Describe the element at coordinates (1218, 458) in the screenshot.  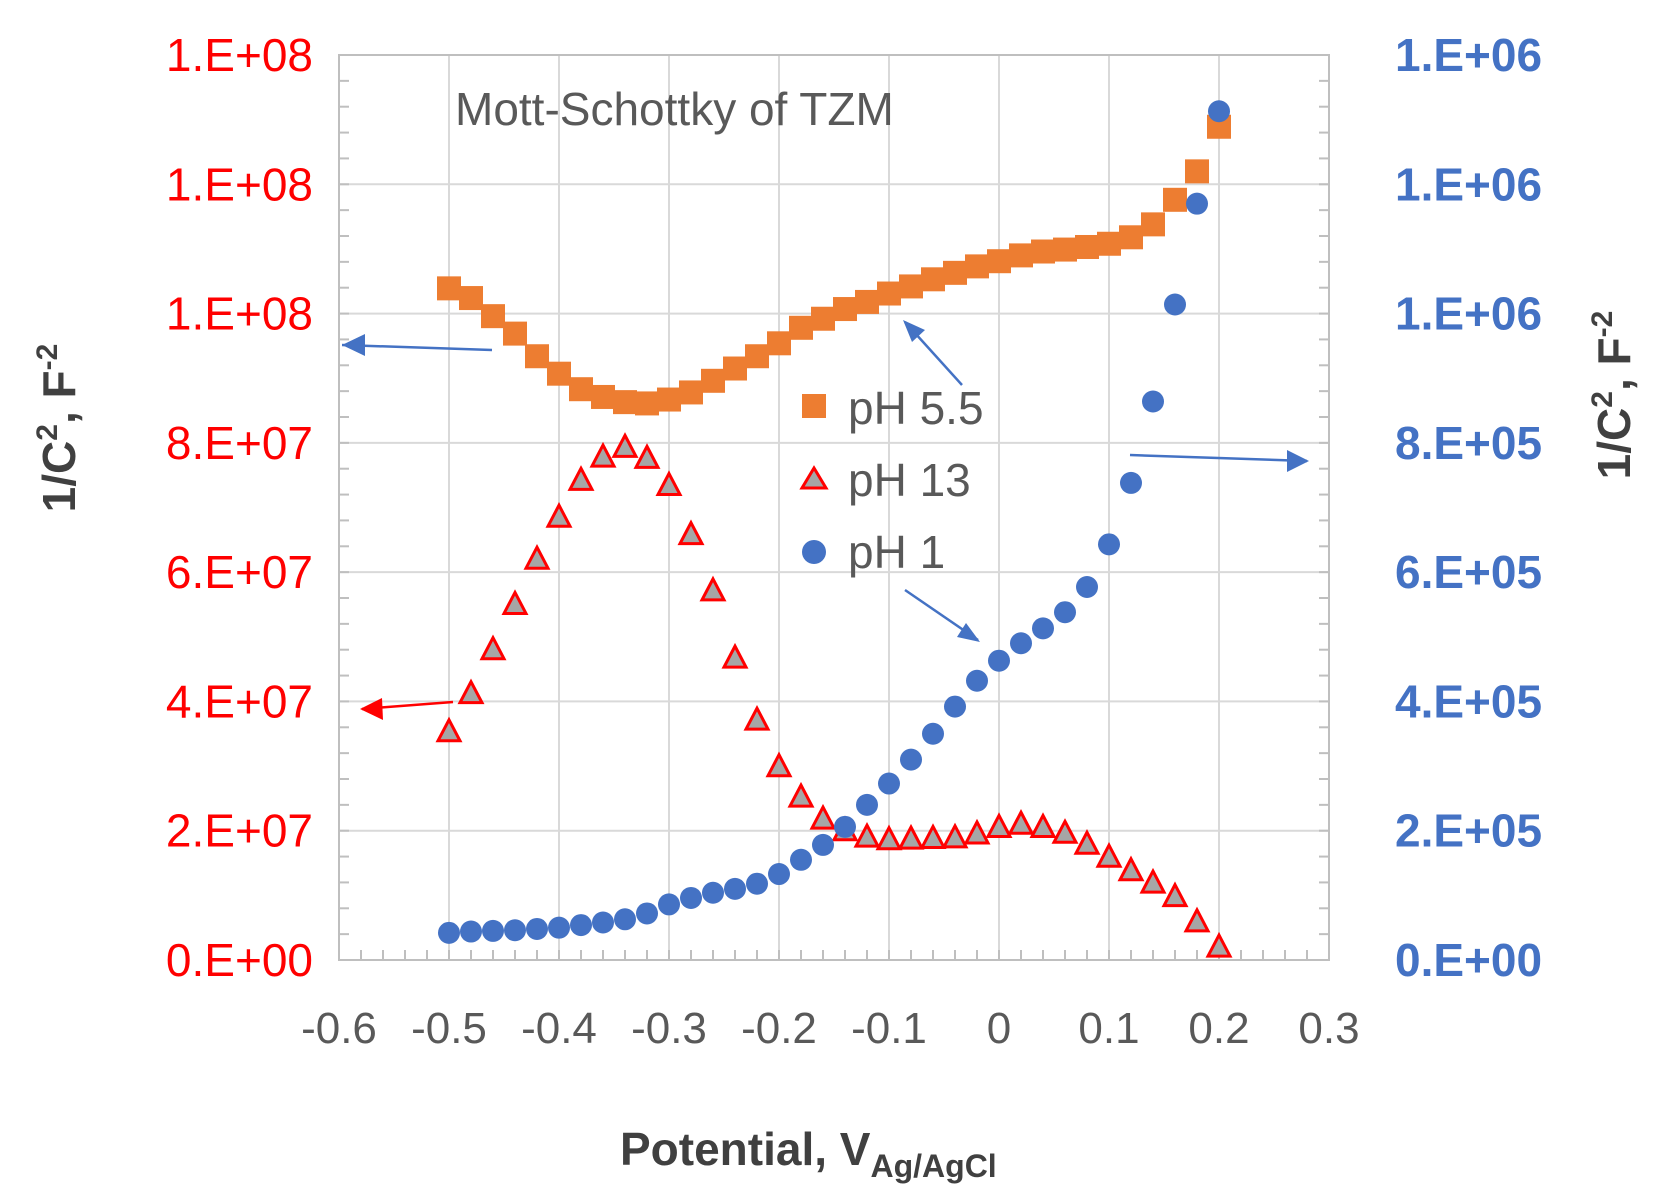
I see `arrow-ph-1-to-right-axis` at that location.